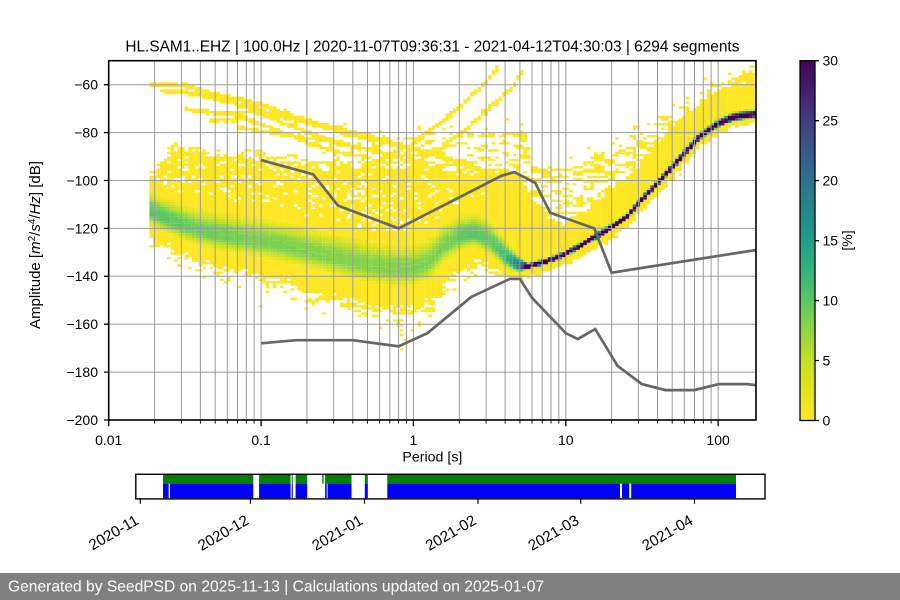 The width and height of the screenshot is (900, 600). What do you see at coordinates (35, 245) in the screenshot?
I see `svg-text: Amplitude [m2/s4/Hz] [dB]` at bounding box center [35, 245].